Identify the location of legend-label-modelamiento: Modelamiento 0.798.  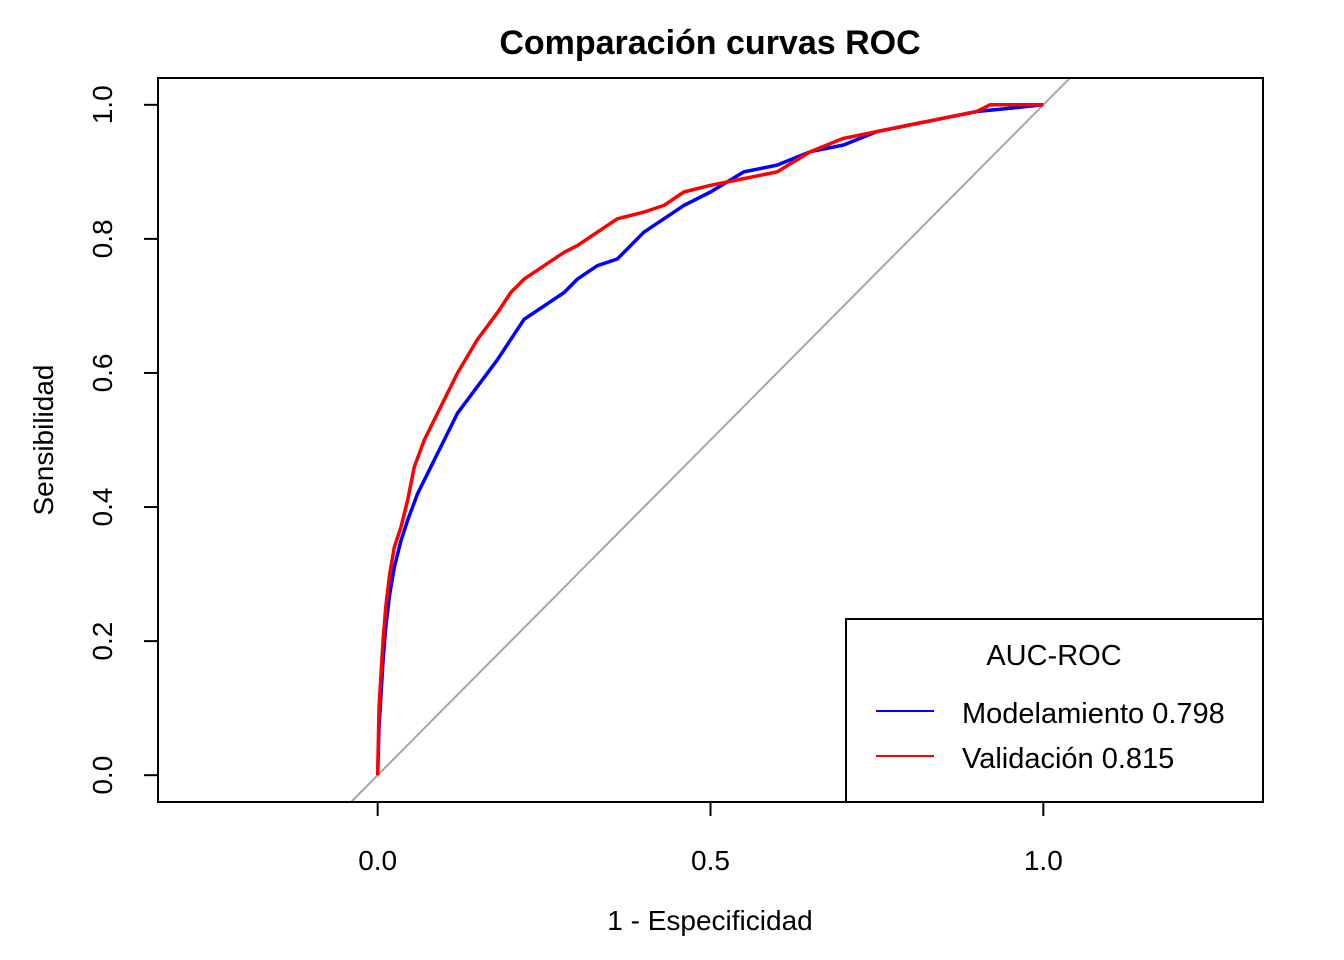
(1093, 714).